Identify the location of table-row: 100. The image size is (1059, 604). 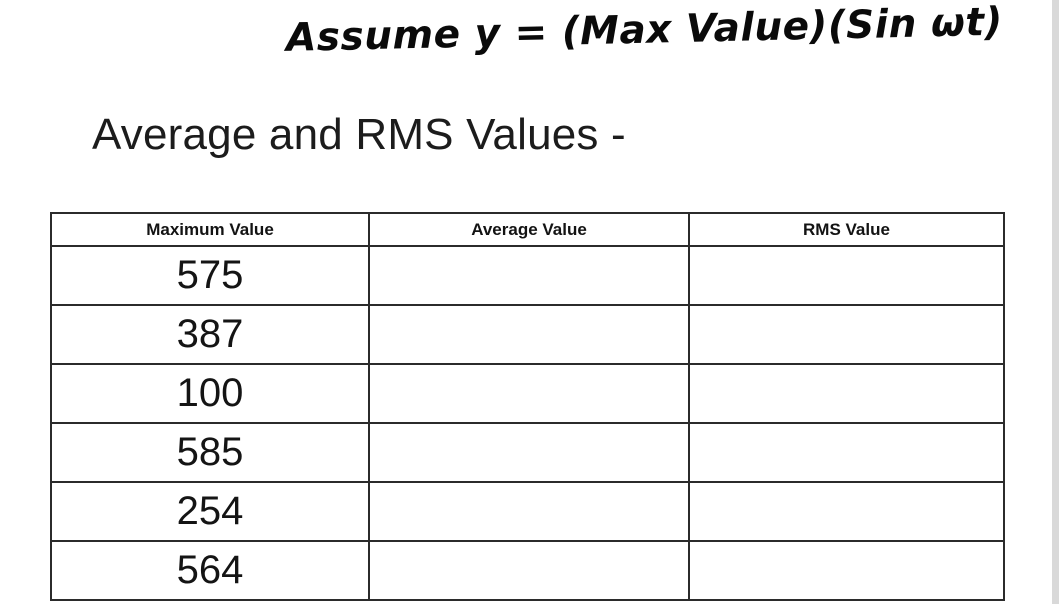
(527, 393).